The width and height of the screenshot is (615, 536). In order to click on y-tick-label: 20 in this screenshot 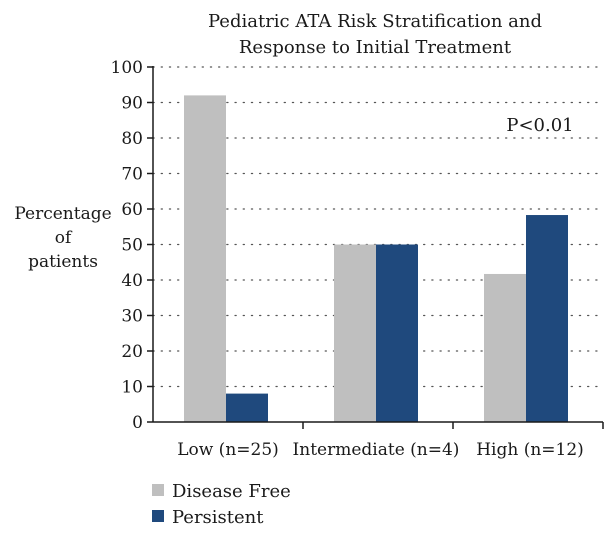, I will do `click(132, 352)`.